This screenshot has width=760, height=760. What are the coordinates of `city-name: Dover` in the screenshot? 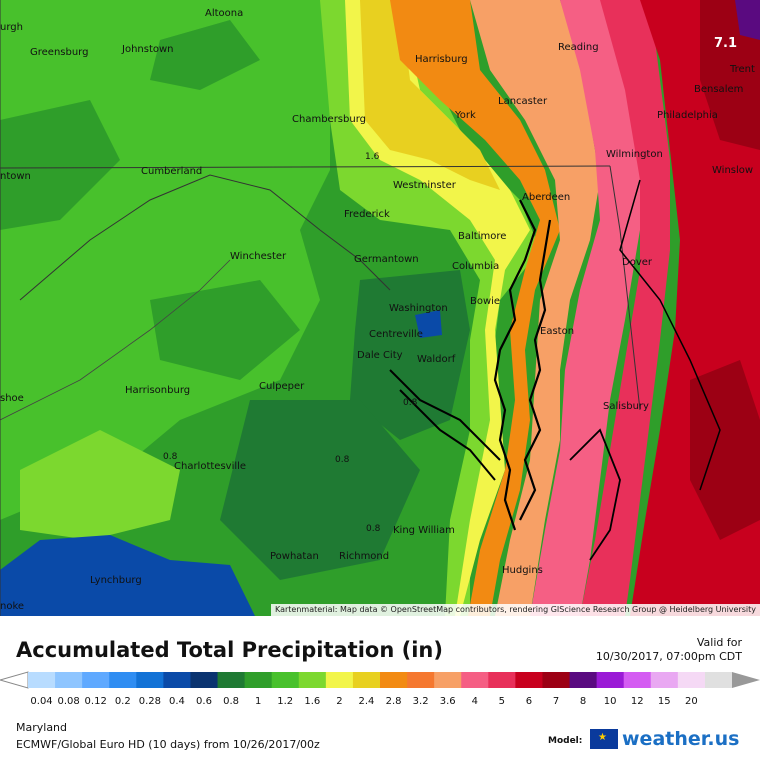 It's located at (637, 262).